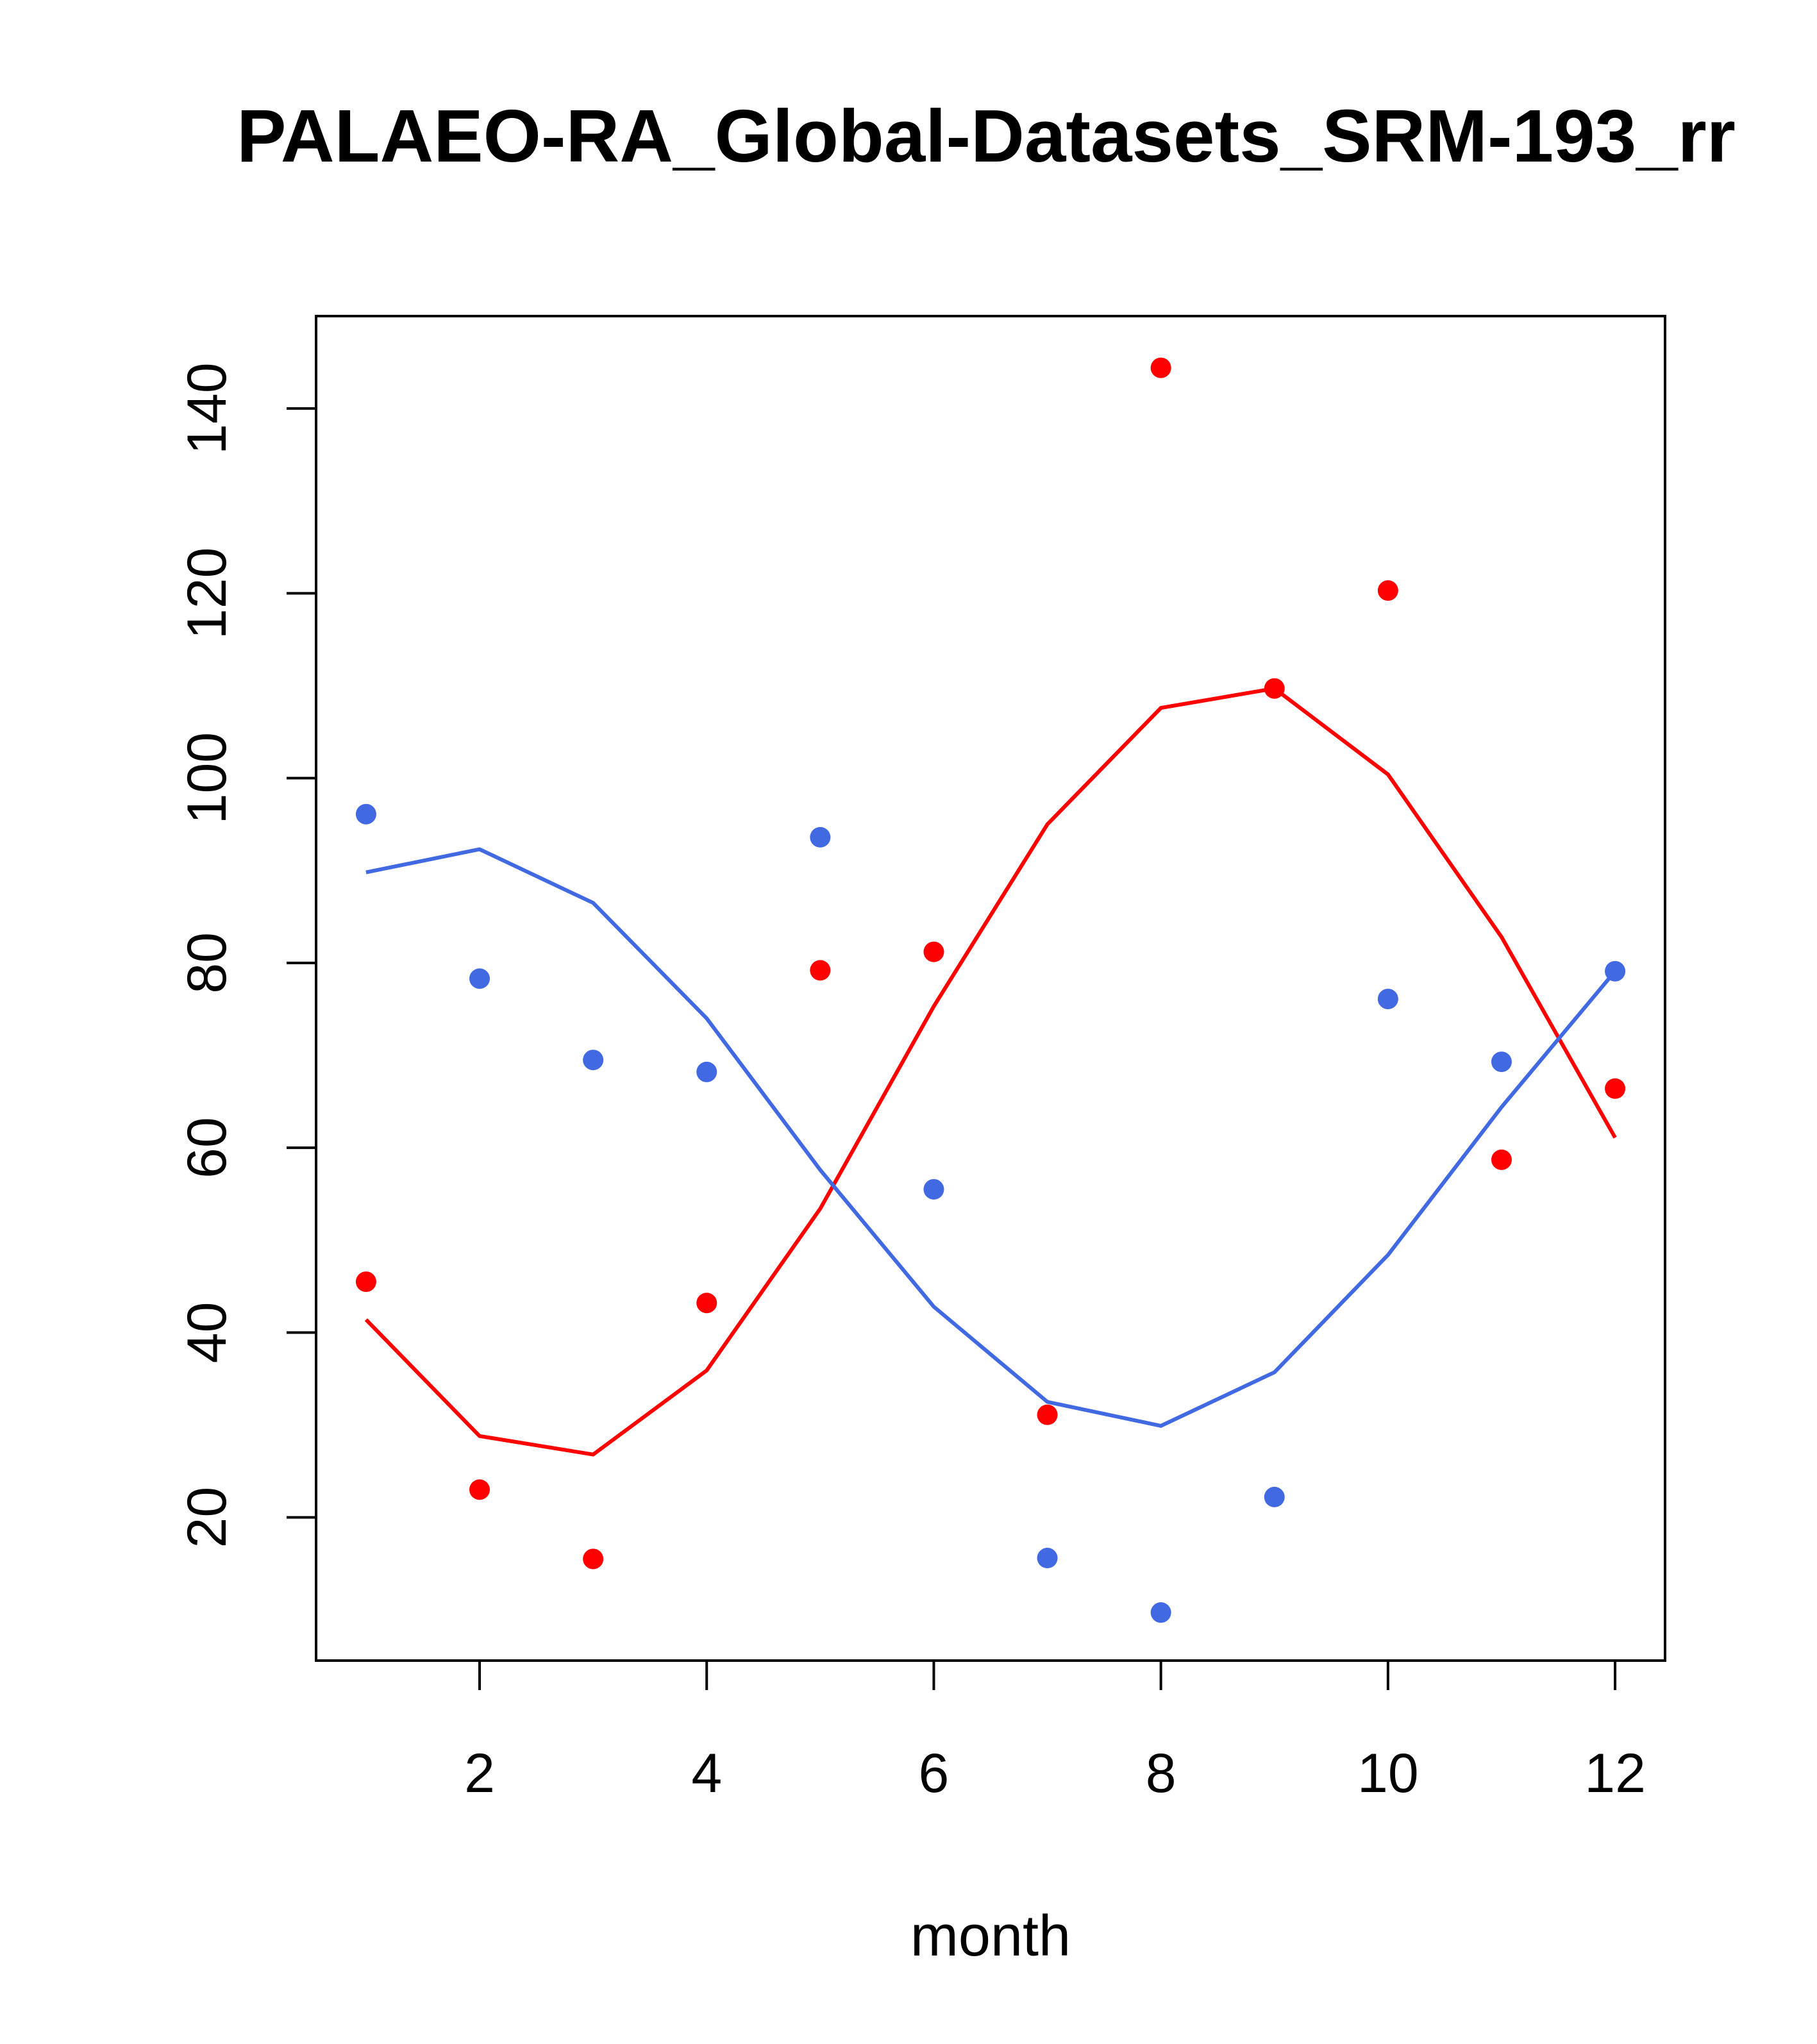 Image resolution: width=1817 pixels, height=2044 pixels. What do you see at coordinates (480, 1774) in the screenshot?
I see `x-tick-label: 2` at bounding box center [480, 1774].